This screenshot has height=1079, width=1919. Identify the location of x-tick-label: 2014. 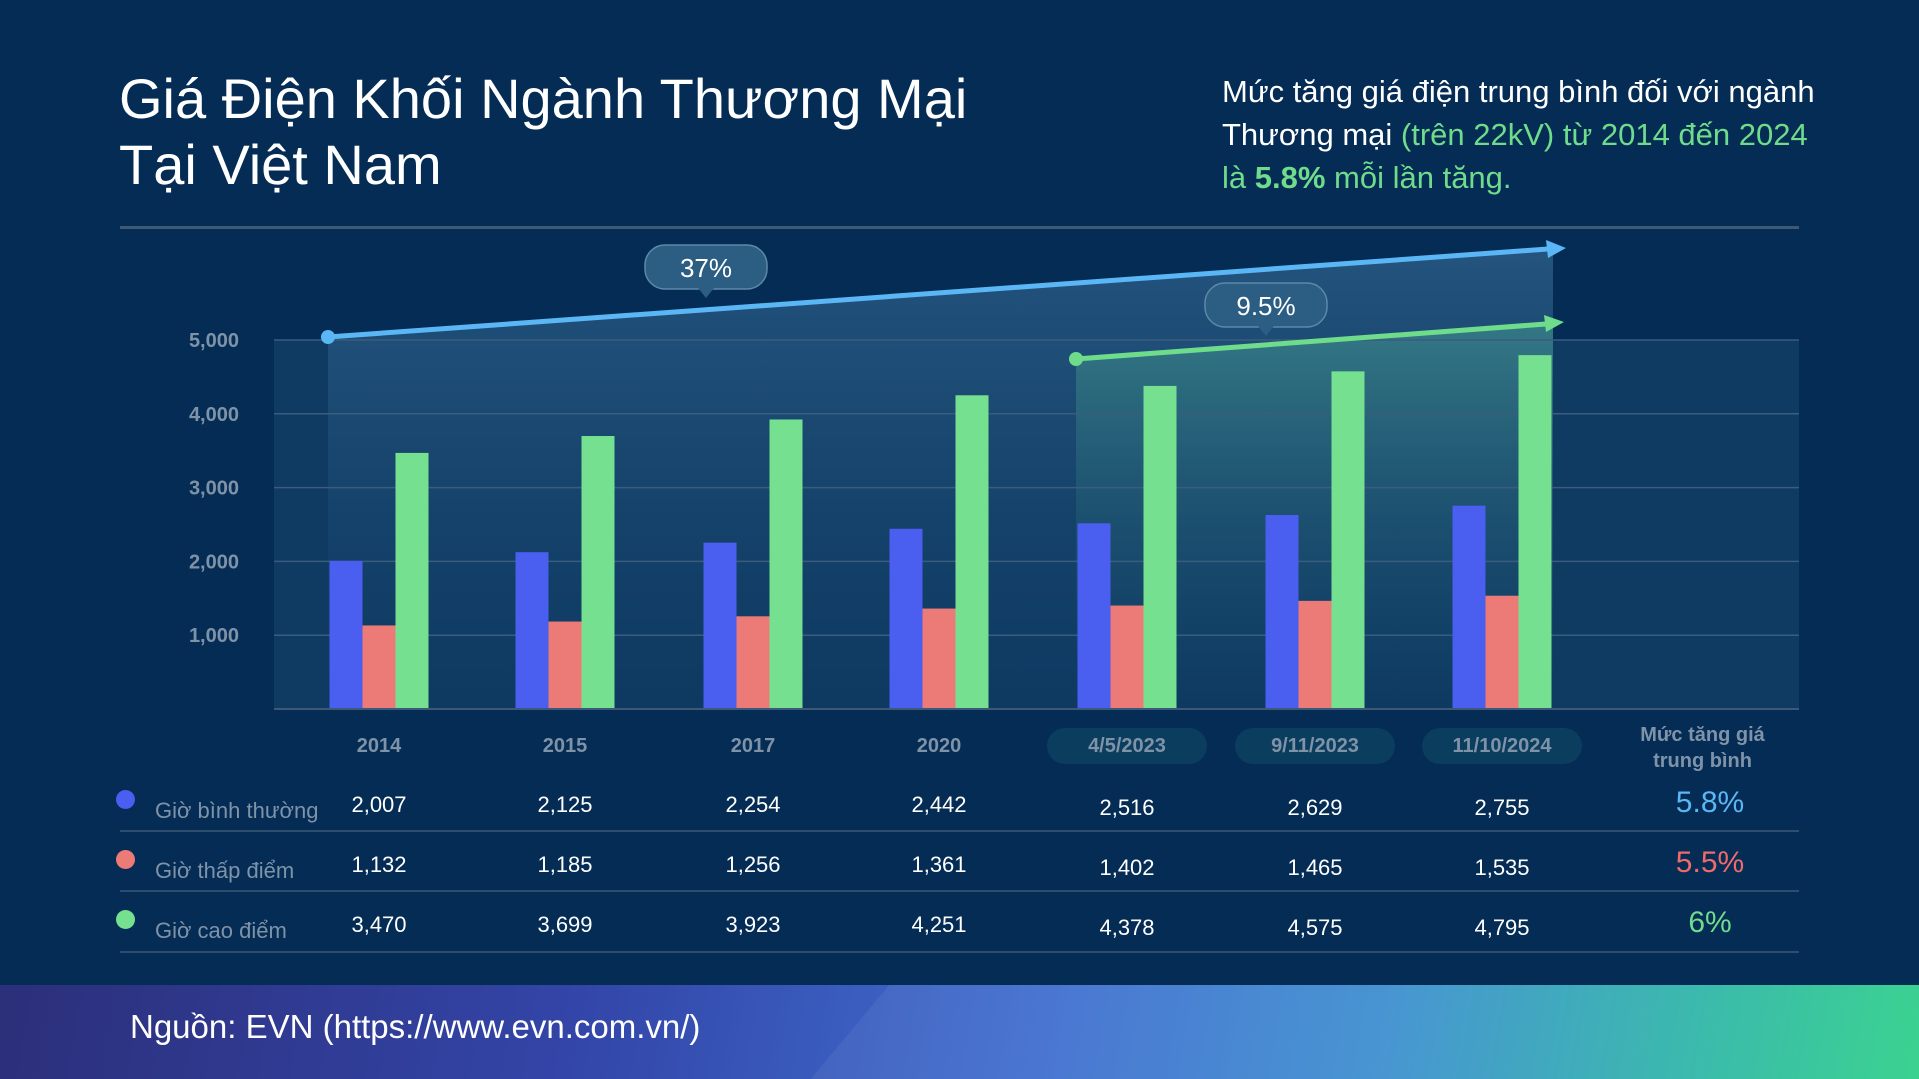
(379, 746).